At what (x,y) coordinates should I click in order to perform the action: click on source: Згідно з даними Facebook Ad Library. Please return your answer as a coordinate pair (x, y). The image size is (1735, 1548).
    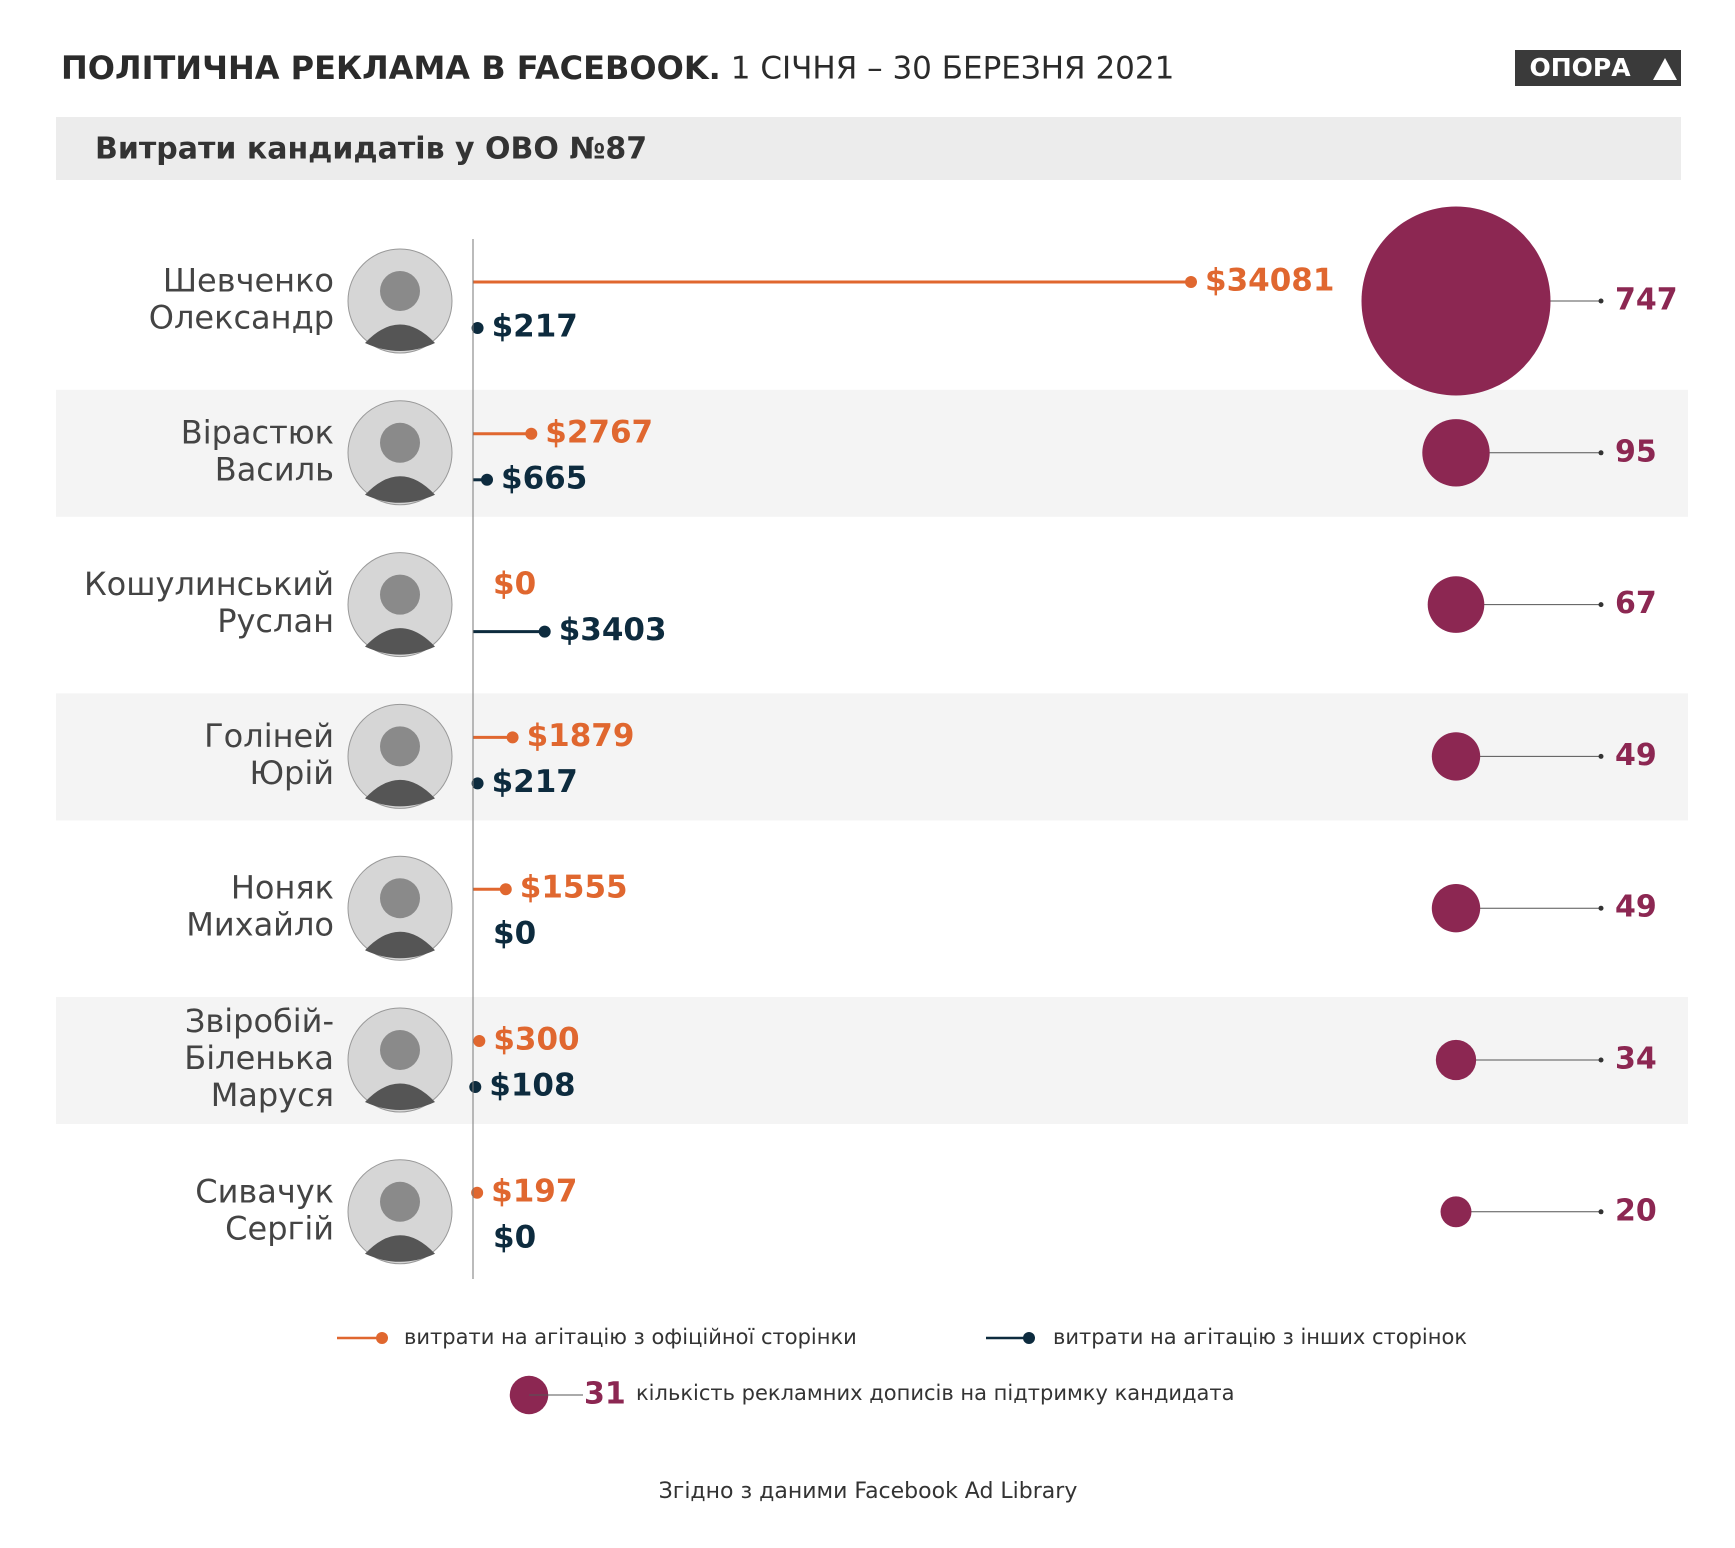
    Looking at the image, I should click on (868, 1491).